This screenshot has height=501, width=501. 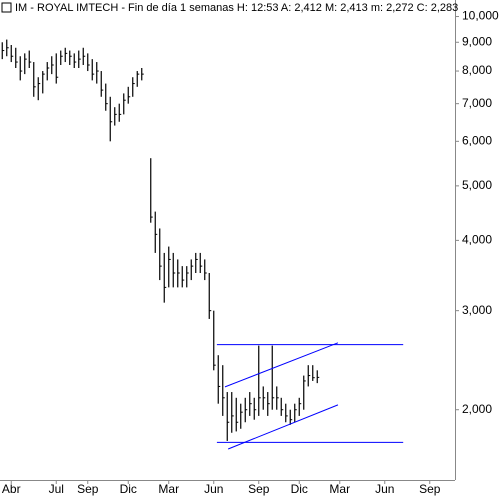 I want to click on title-icon, so click(x=6, y=7).